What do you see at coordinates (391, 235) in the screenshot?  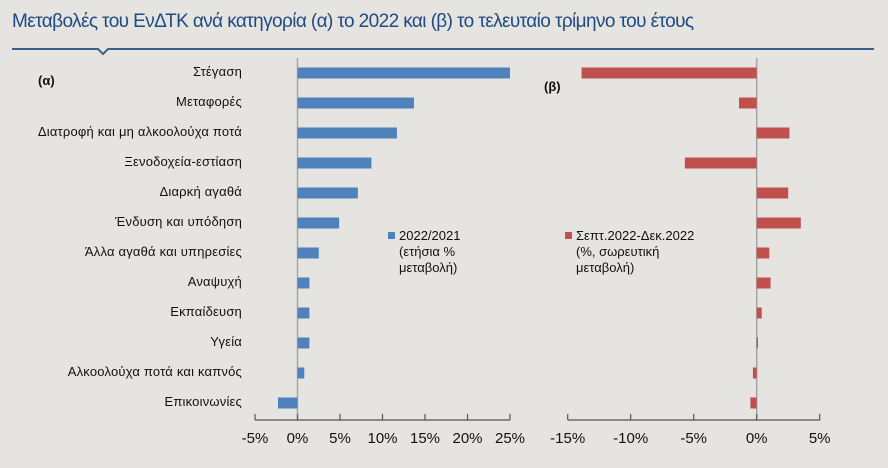 I see `legend-swatch-a` at bounding box center [391, 235].